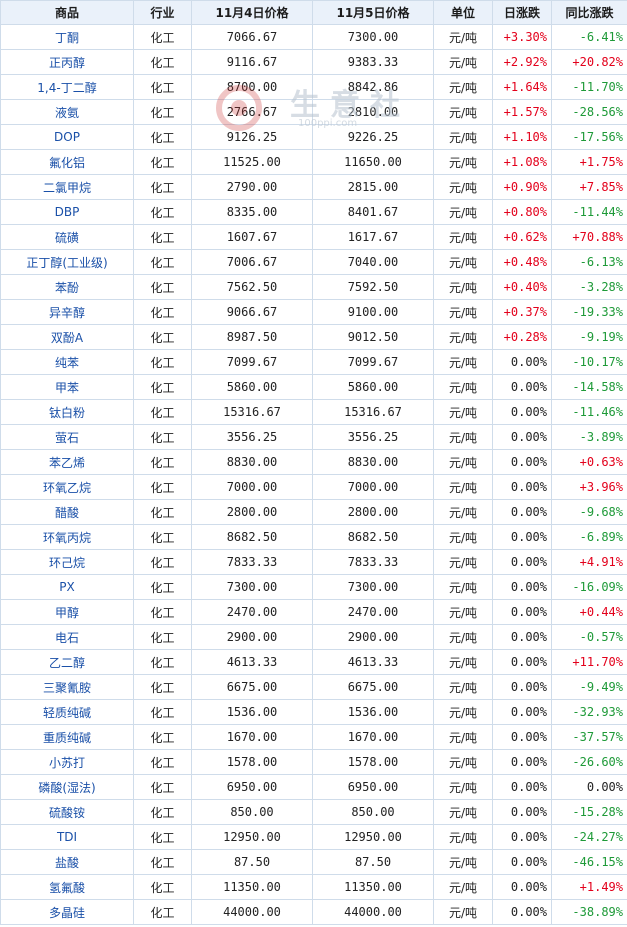  What do you see at coordinates (252, 337) in the screenshot?
I see `price-nov4-cell: 8987.50` at bounding box center [252, 337].